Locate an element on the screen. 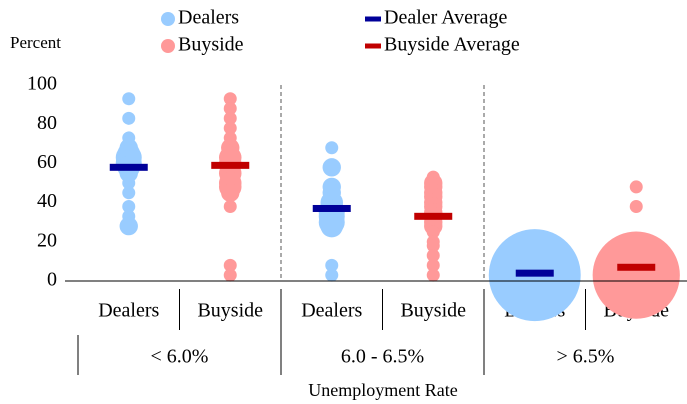 The width and height of the screenshot is (687, 404). legend-label: Buyside is located at coordinates (211, 45).